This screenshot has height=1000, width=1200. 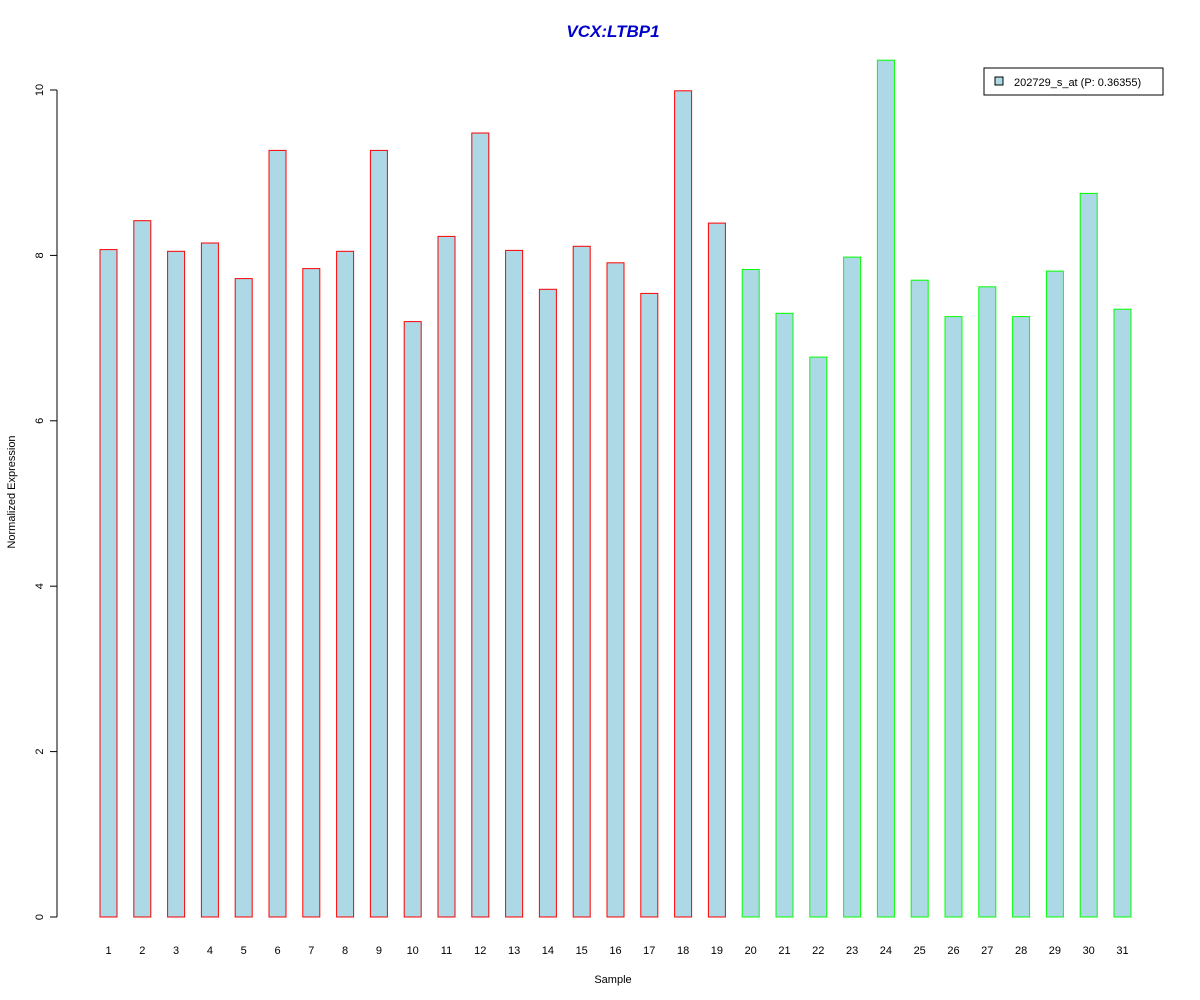 What do you see at coordinates (1055, 951) in the screenshot?
I see `x-tick-label: 29` at bounding box center [1055, 951].